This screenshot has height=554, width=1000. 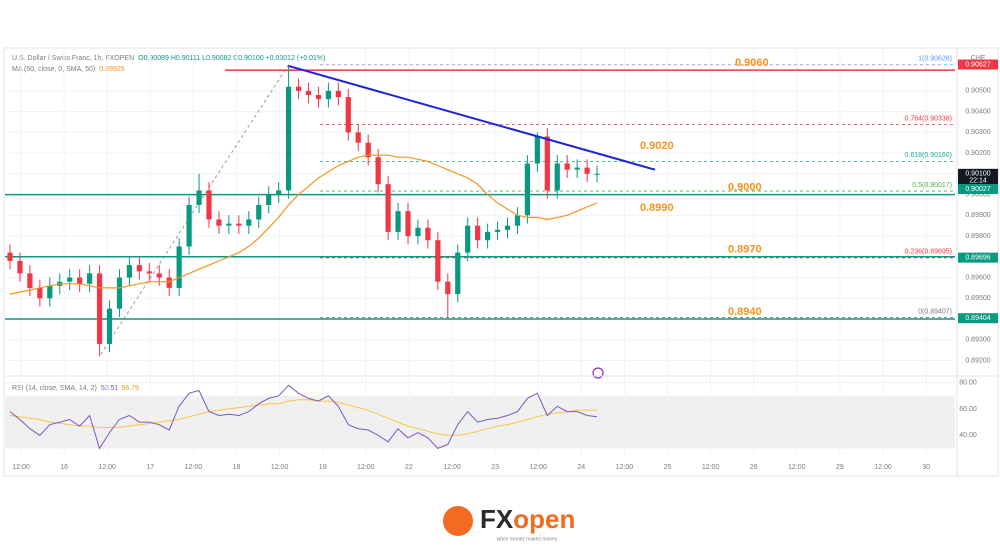 What do you see at coordinates (53, 69) in the screenshot?
I see `ma-name: MA (50, close, 0, SMA, 50)` at bounding box center [53, 69].